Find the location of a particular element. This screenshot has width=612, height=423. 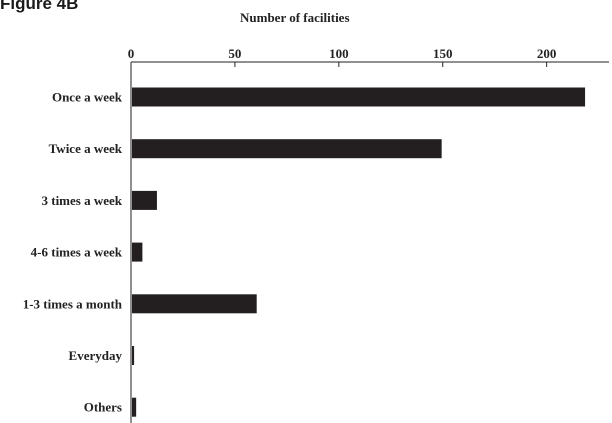

category-label: 3 times a week is located at coordinates (81, 200).